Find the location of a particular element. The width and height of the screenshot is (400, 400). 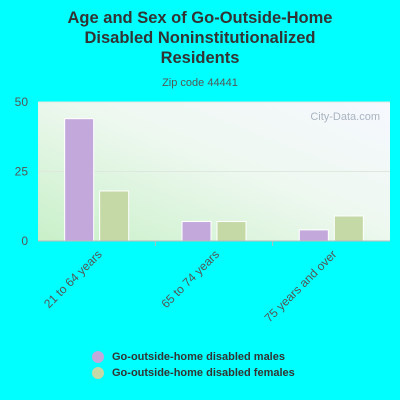

y-tick-label: 0 is located at coordinates (24, 241).